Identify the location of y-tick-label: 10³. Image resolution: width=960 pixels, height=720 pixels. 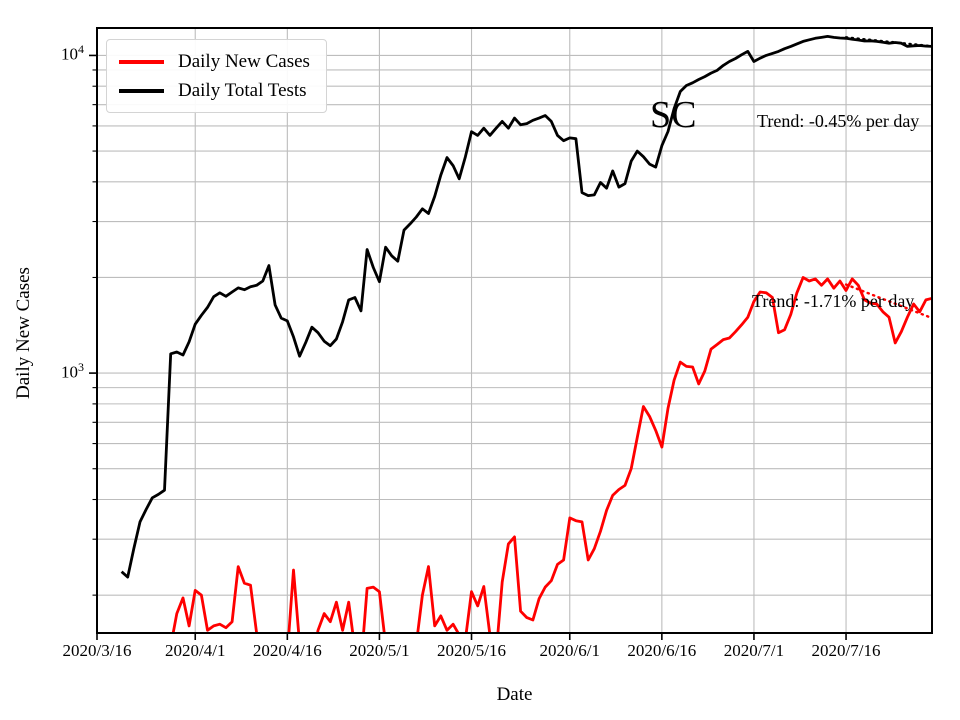
(72, 371).